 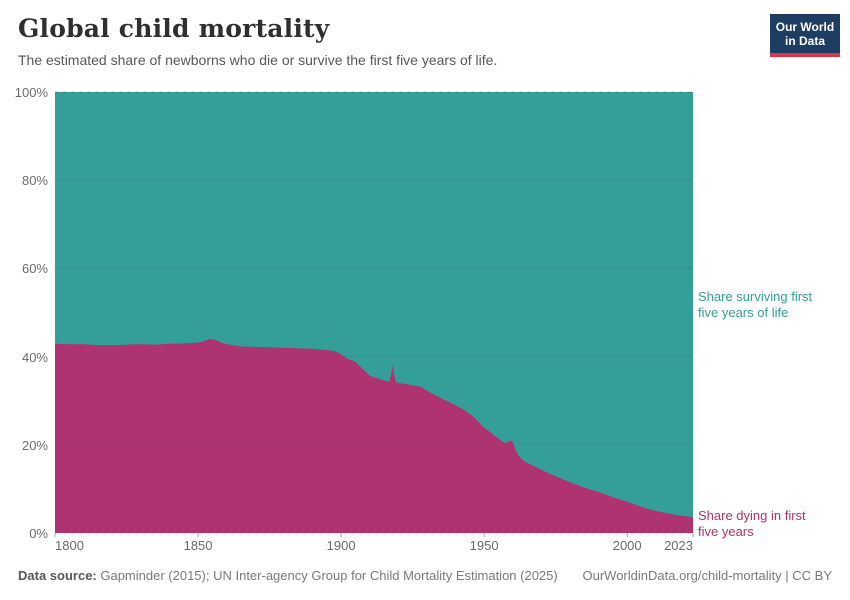 What do you see at coordinates (755, 304) in the screenshot?
I see `annotation-surviving-series: Share surviving first five years of life` at bounding box center [755, 304].